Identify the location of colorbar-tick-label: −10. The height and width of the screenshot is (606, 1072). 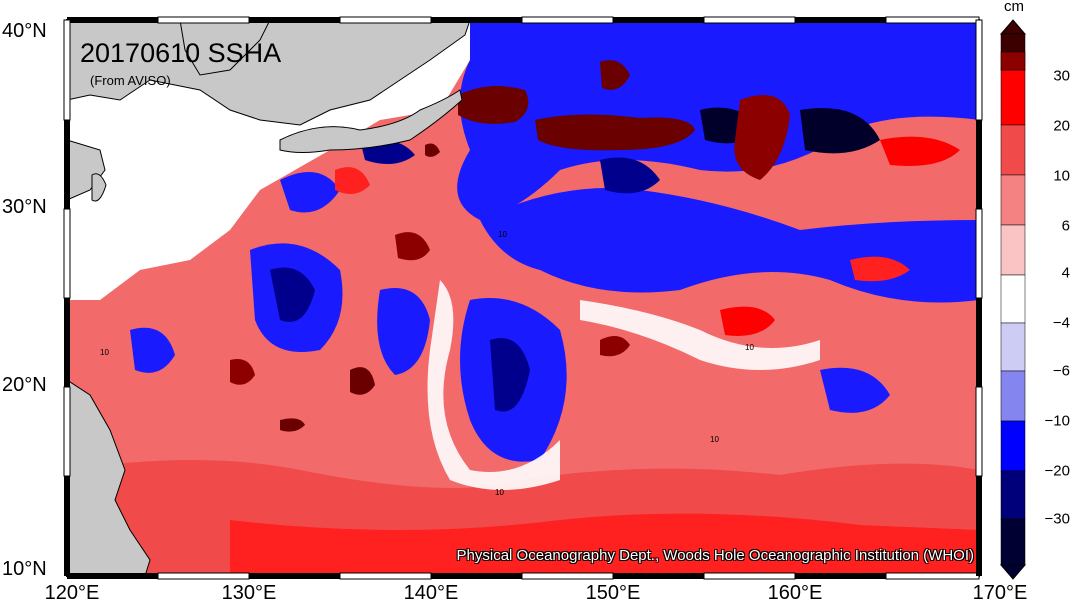
(1057, 421).